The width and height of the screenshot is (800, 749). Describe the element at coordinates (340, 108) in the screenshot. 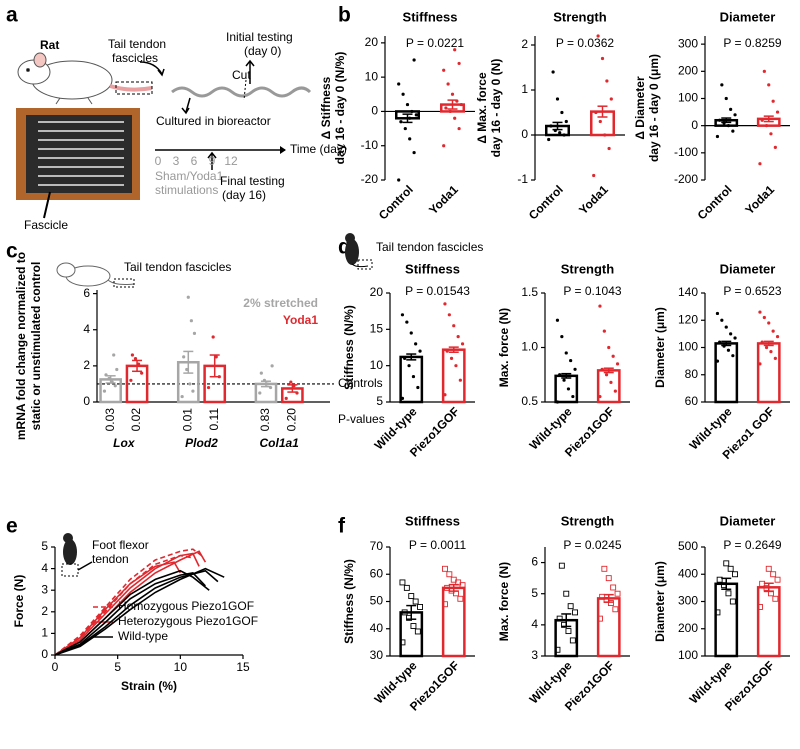

I see `y-axis-label: day 16 - day 0 (N/%)` at that location.